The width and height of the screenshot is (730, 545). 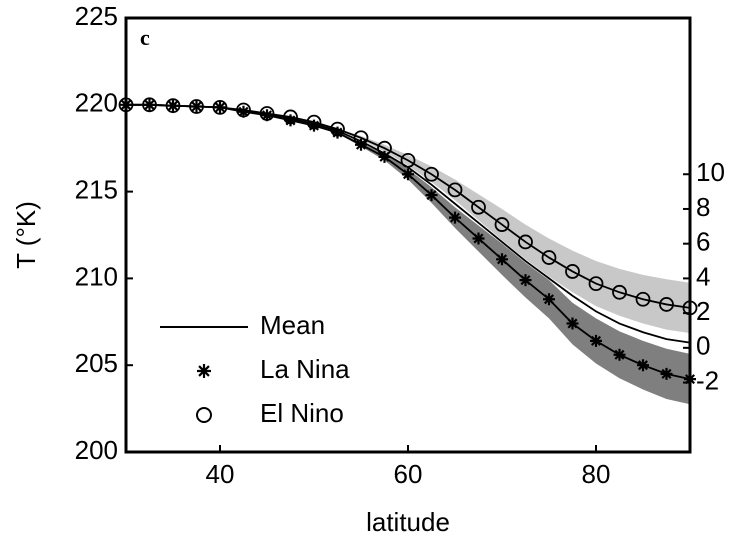 What do you see at coordinates (145, 37) in the screenshot?
I see `panel-label: c` at bounding box center [145, 37].